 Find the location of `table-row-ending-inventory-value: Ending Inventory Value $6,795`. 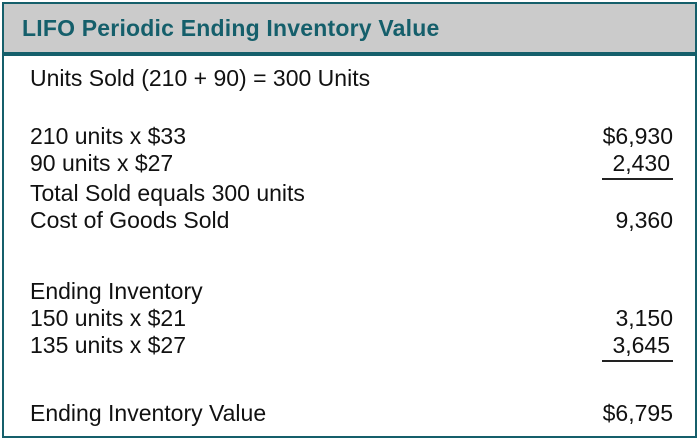

table-row-ending-inventory-value: Ending Inventory Value $6,795 is located at coordinates (351, 413).